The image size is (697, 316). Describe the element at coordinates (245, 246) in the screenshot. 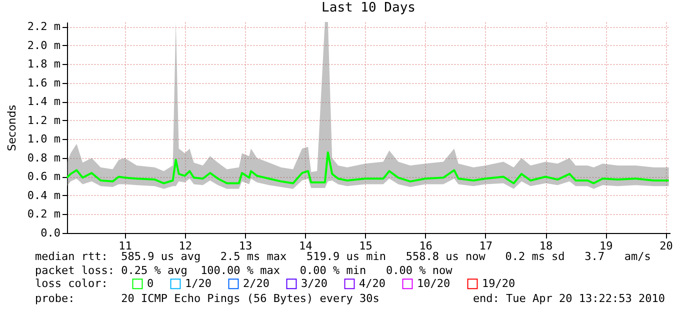

I see `x-tick-label: 13` at that location.